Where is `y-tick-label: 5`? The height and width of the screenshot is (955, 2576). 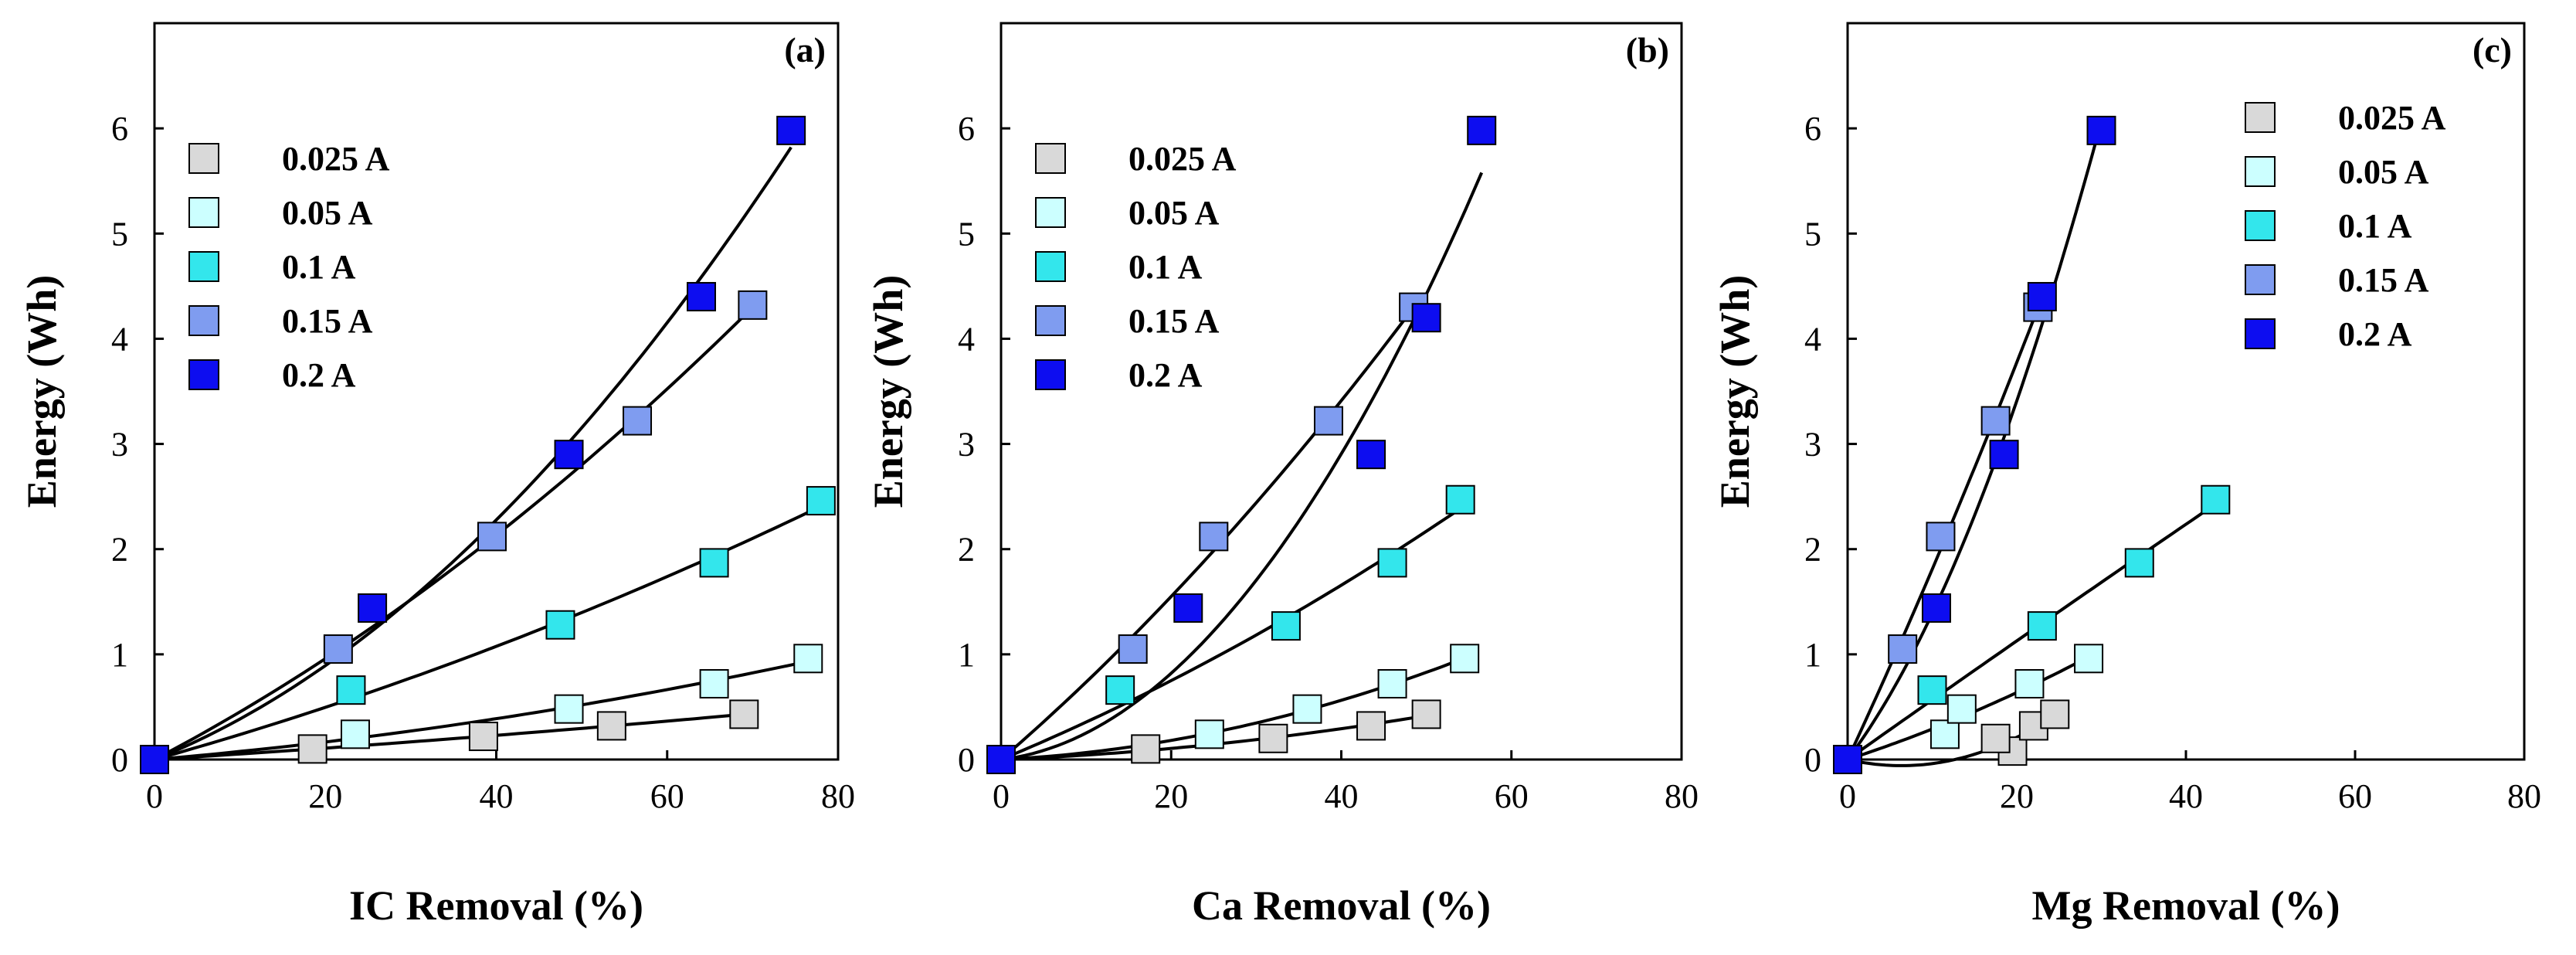 y-tick-label: 5 is located at coordinates (967, 234).